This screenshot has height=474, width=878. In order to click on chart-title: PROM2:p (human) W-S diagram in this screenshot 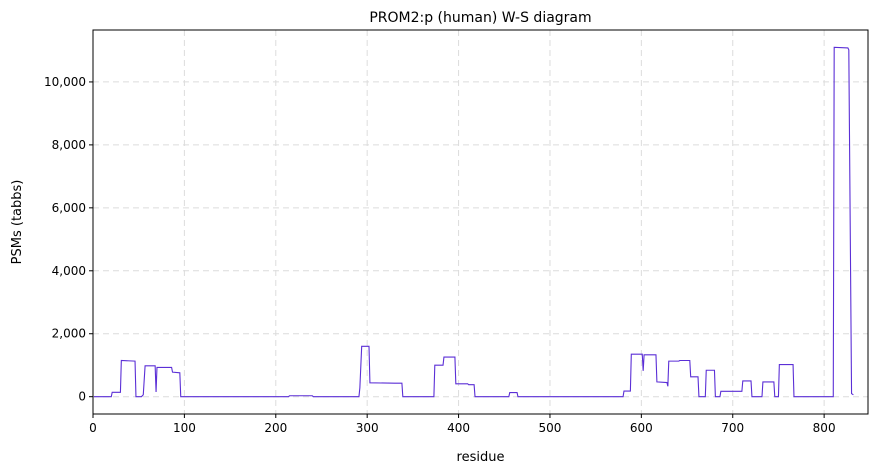, I will do `click(480, 18)`.